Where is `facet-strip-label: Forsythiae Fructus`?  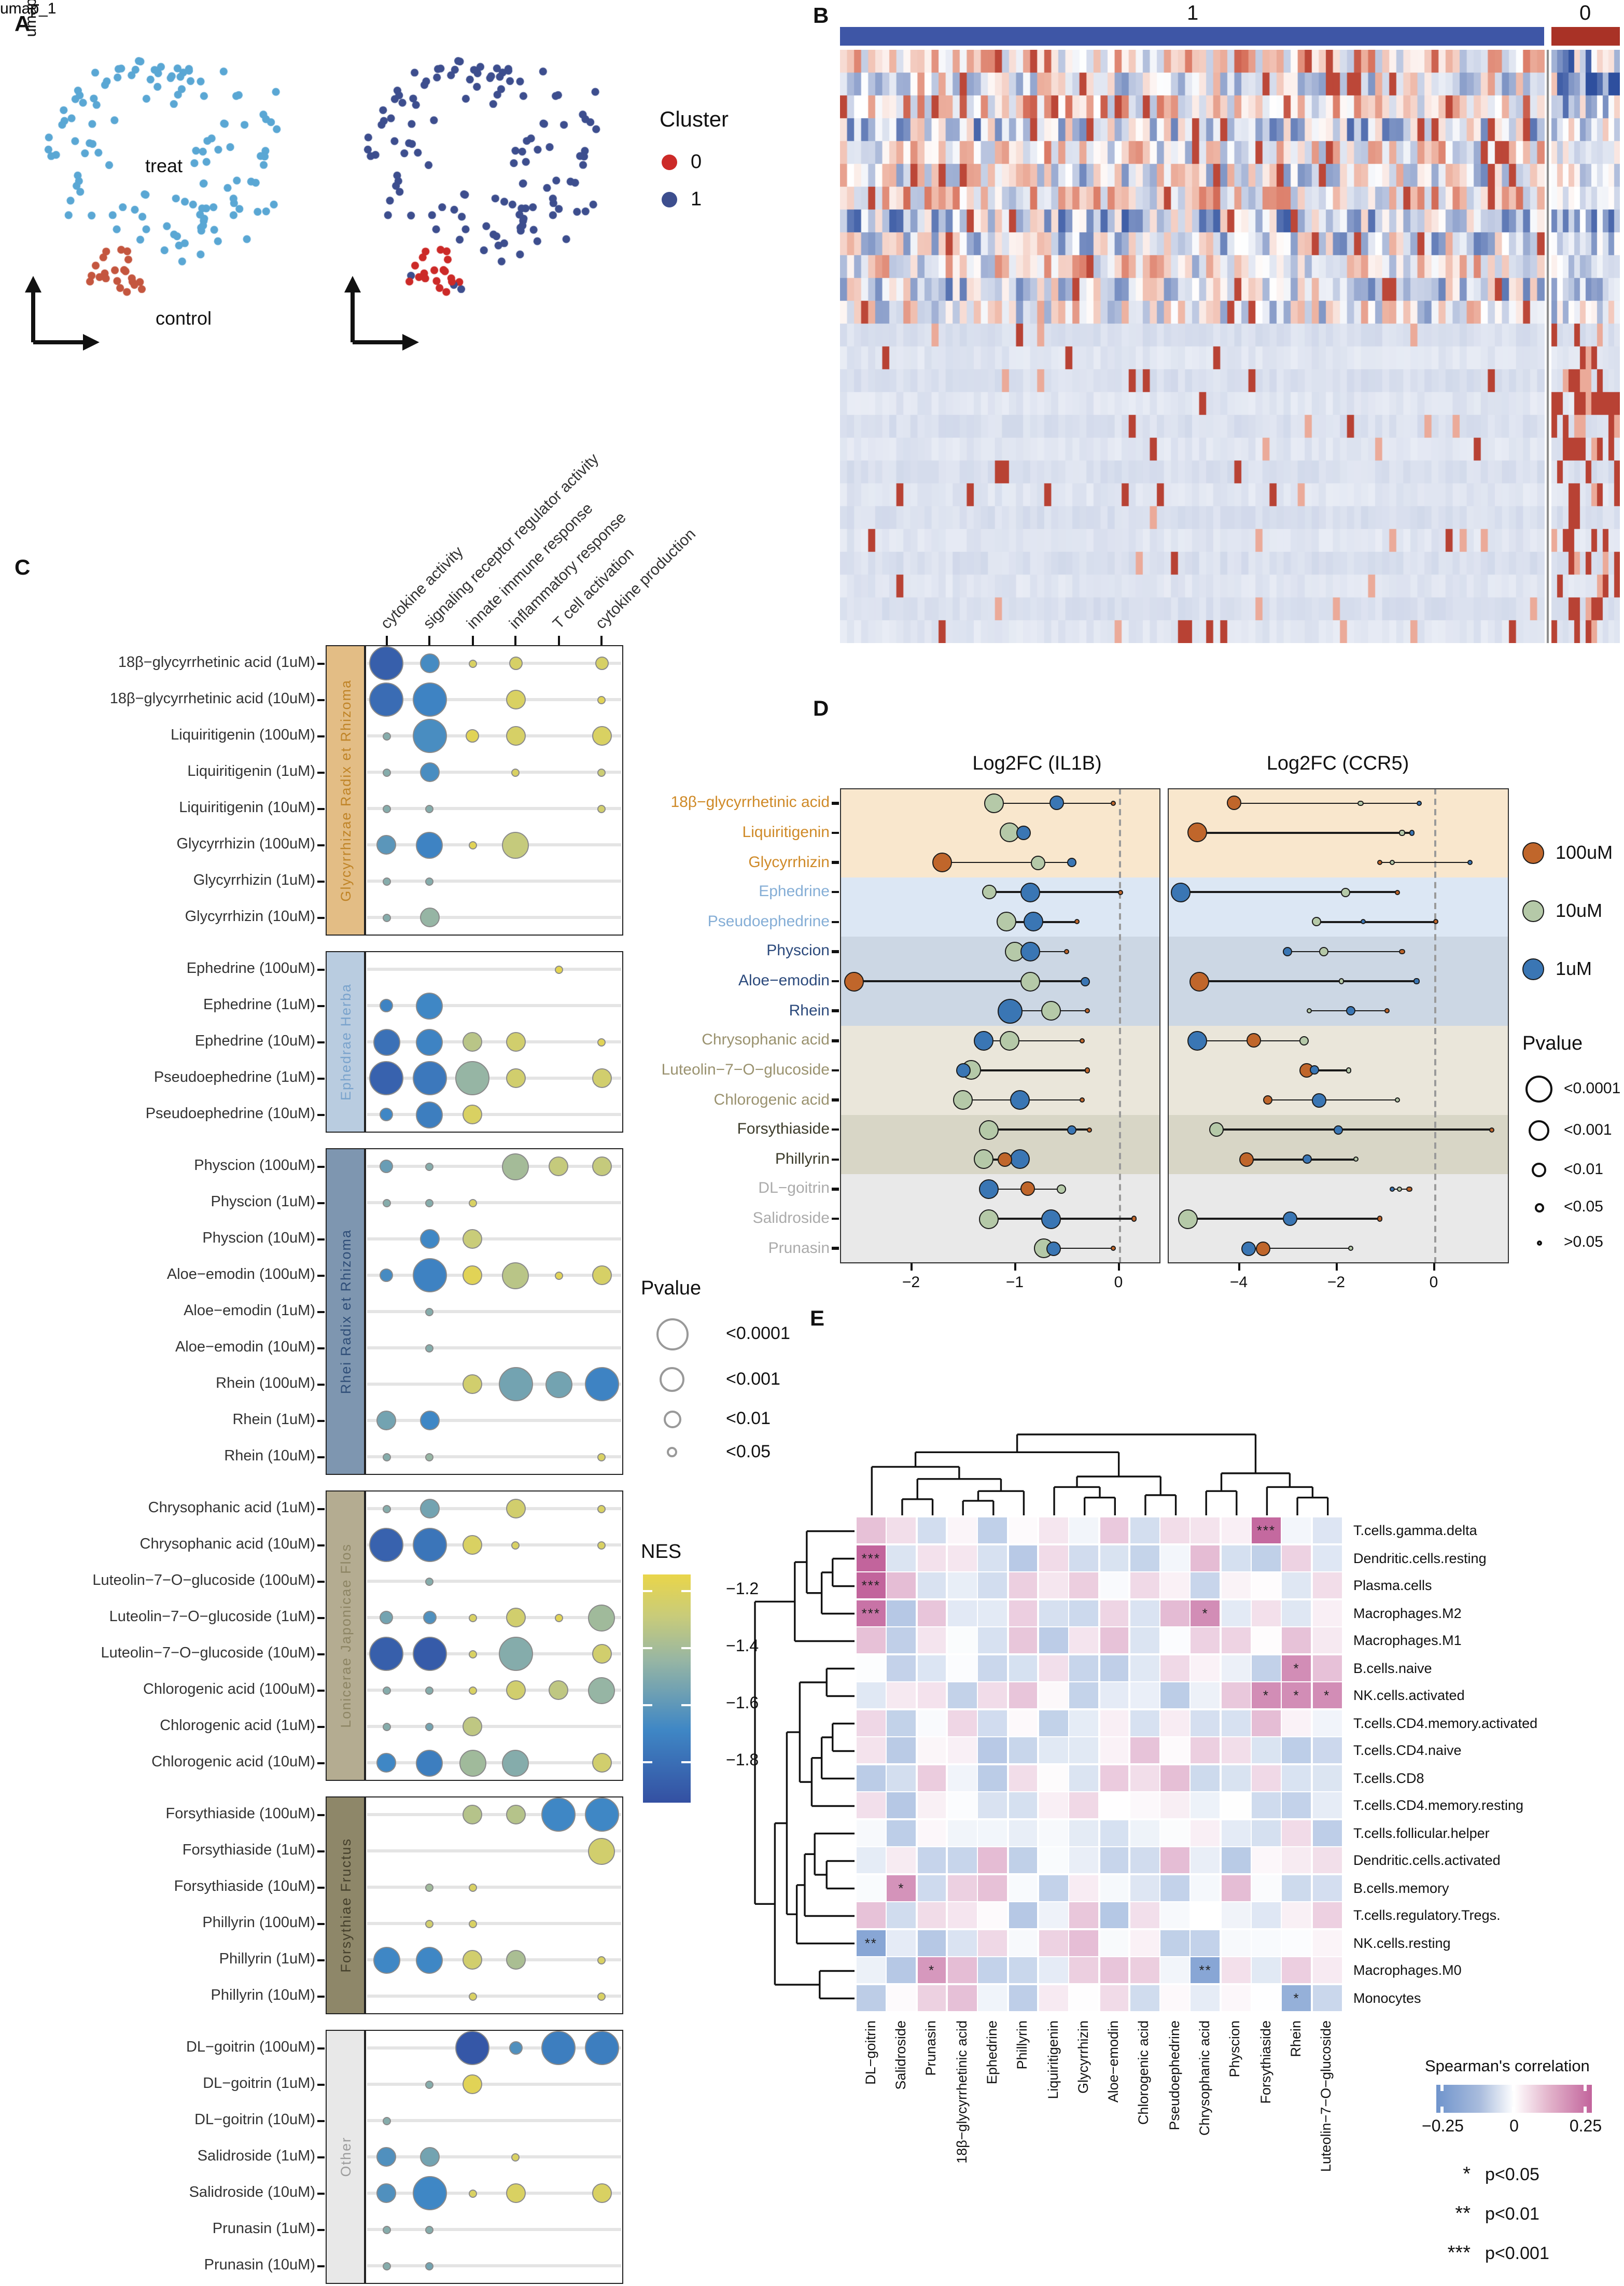
facet-strip-label: Forsythiae Fructus is located at coordinates (345, 1905).